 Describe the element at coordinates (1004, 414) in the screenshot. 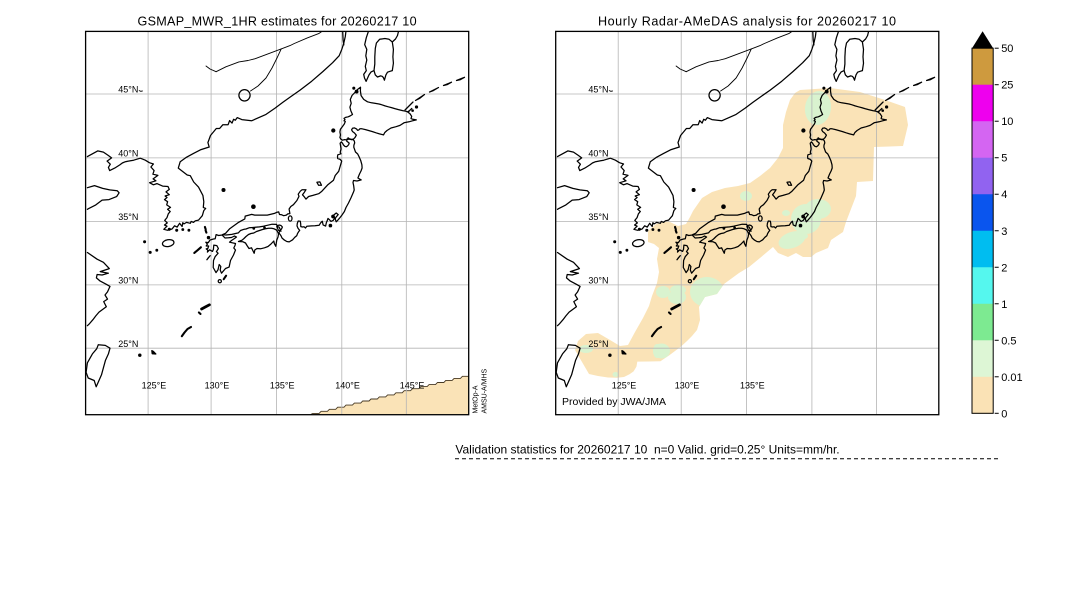

I see `svg-text: 0` at that location.